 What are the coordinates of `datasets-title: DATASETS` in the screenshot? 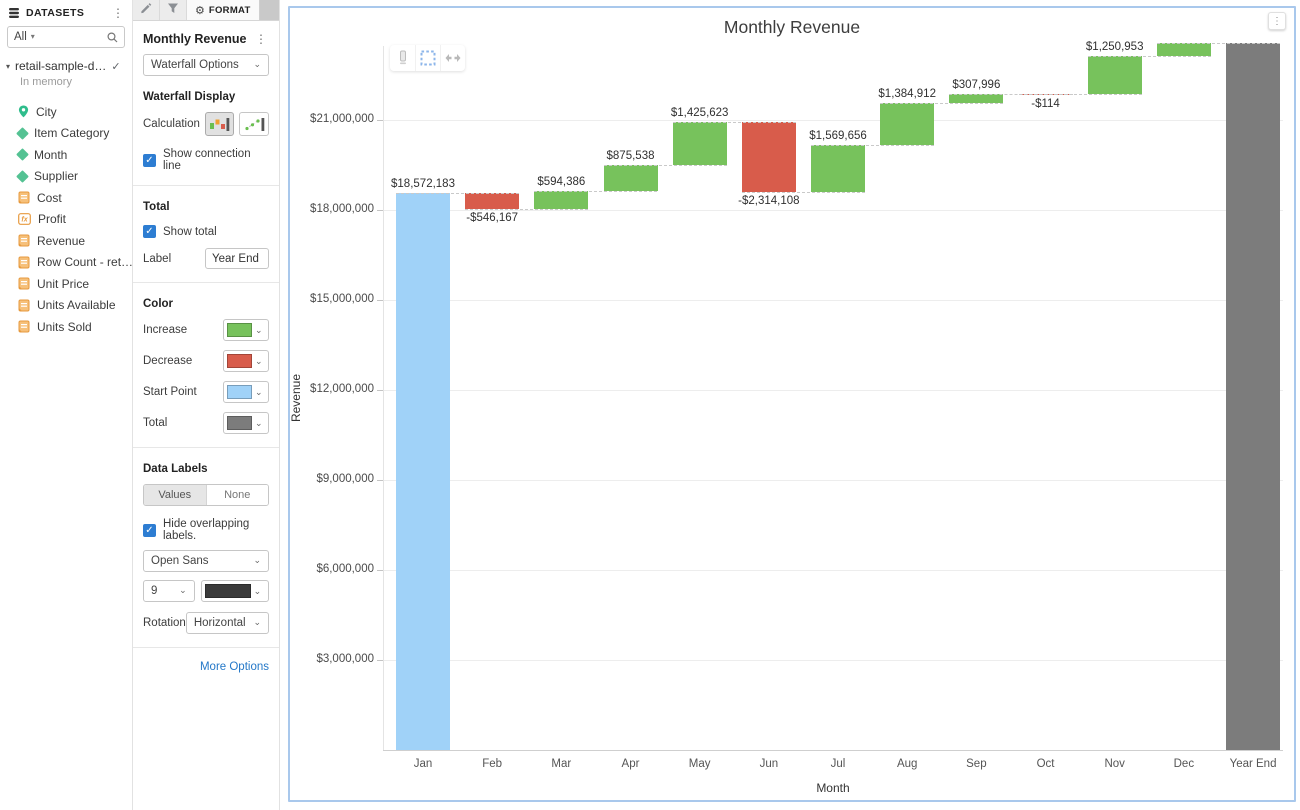 It's located at (55, 13).